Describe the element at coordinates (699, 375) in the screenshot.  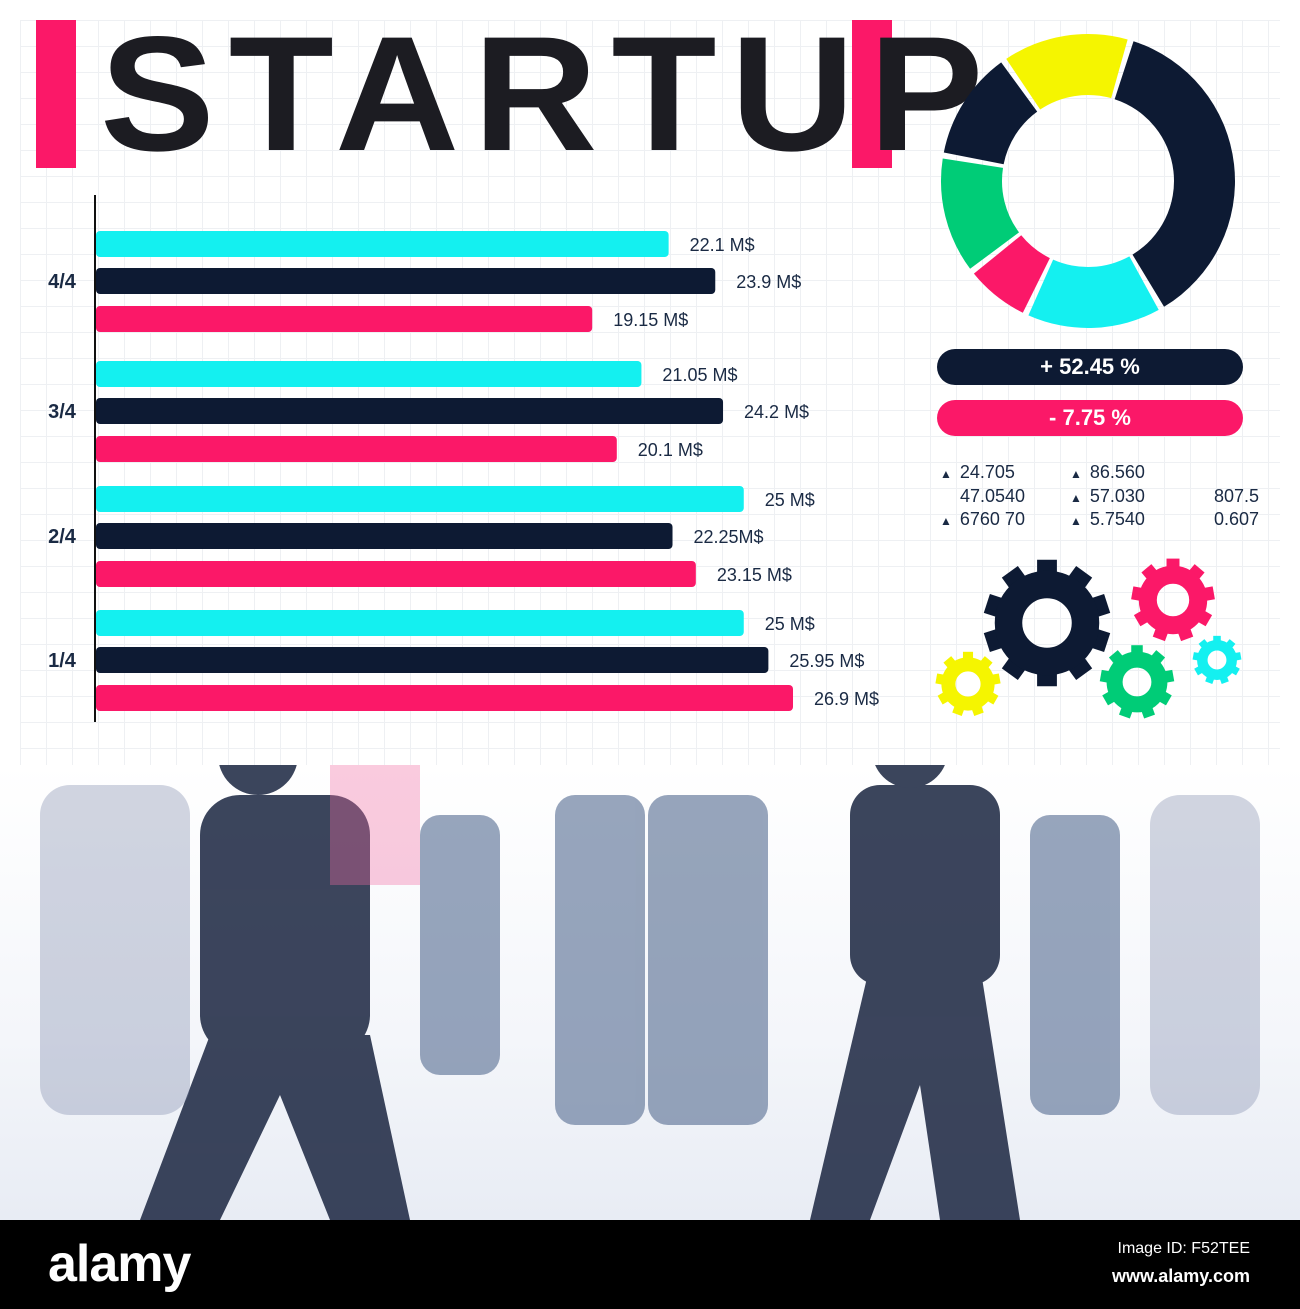
I see `data-label: 21.05 M$` at that location.